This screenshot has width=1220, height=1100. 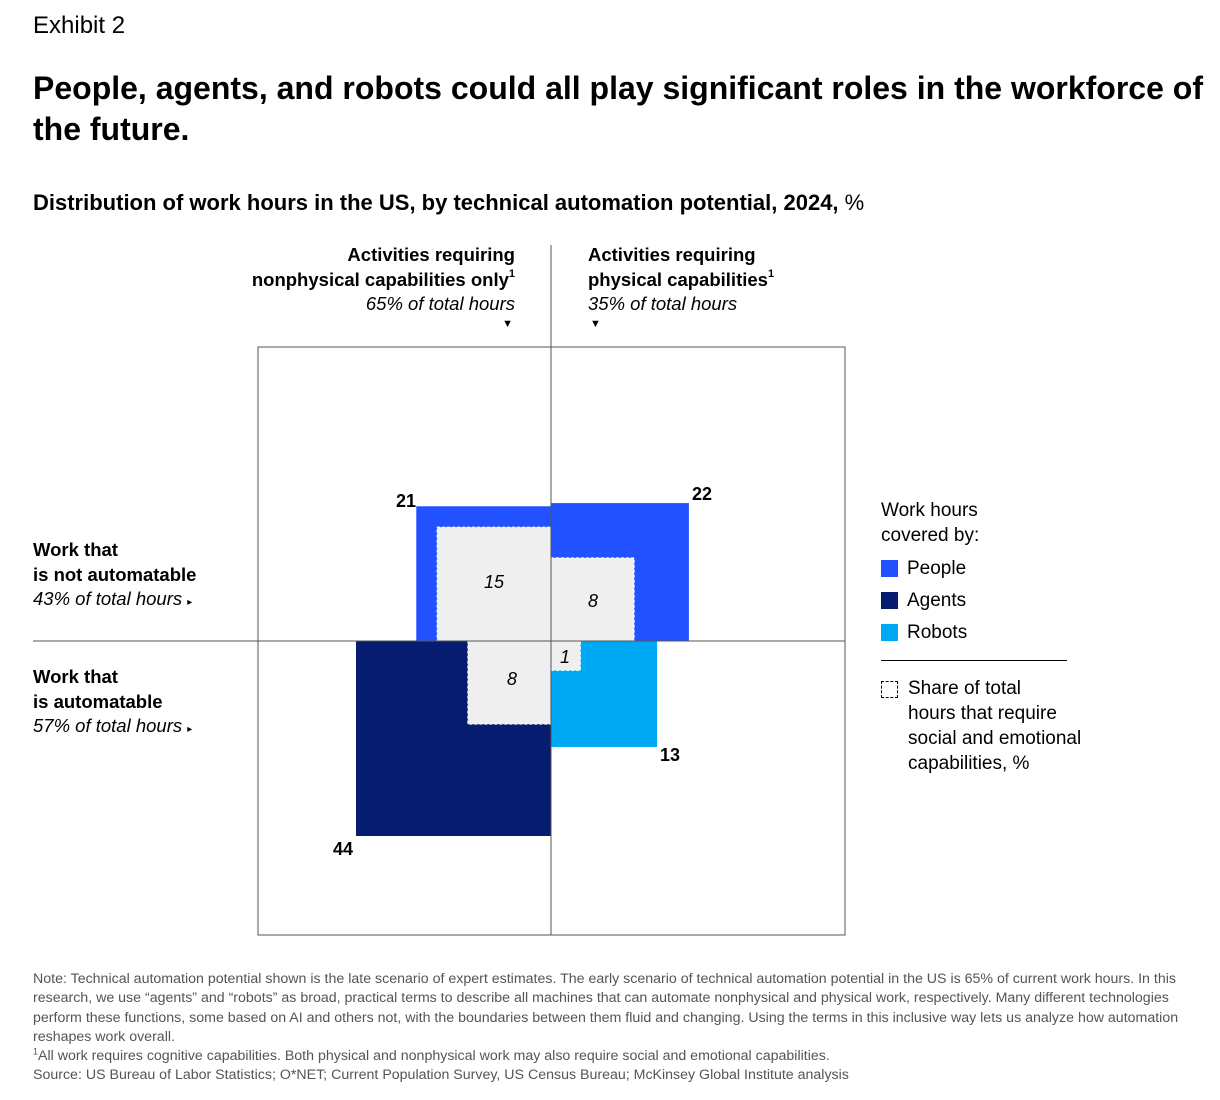 What do you see at coordinates (937, 600) in the screenshot?
I see `legend-label-agents: Agents` at bounding box center [937, 600].